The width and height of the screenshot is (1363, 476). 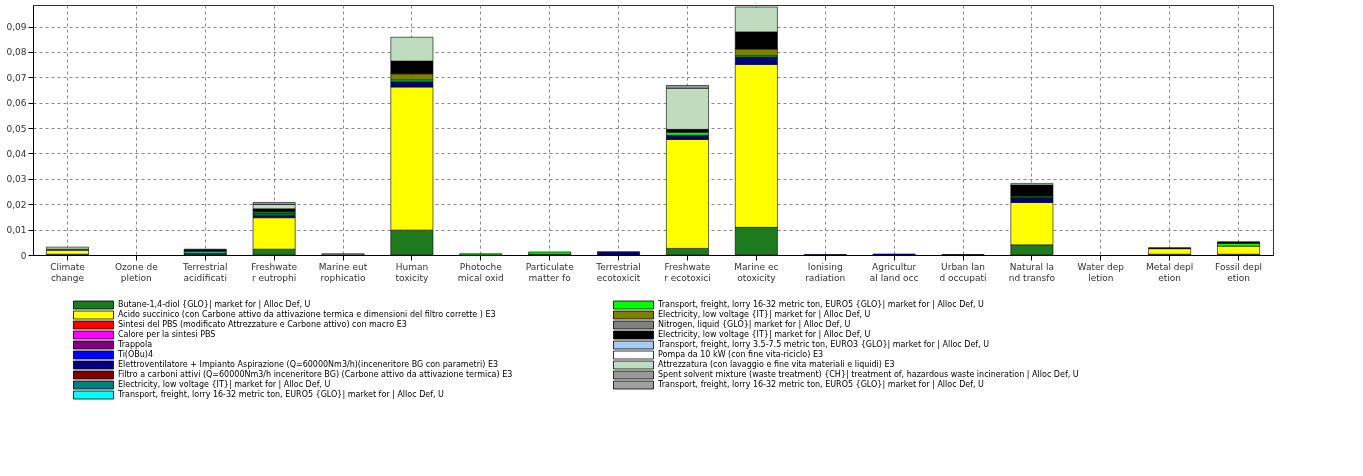 What do you see at coordinates (204, 272) in the screenshot?
I see `x-tick-label: Terrestrial acidificati` at bounding box center [204, 272].